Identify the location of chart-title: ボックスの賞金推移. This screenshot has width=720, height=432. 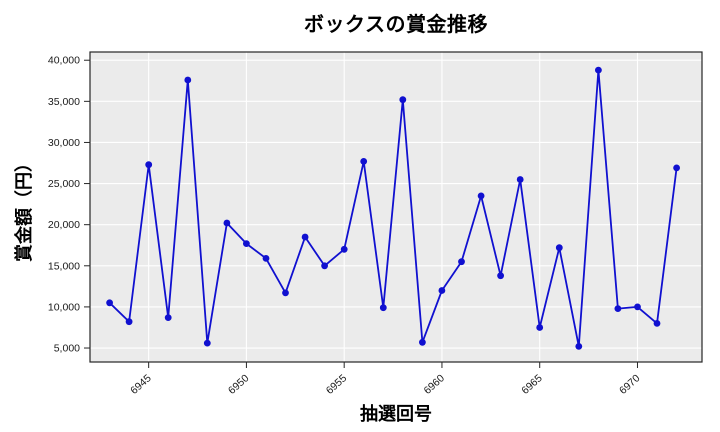
(396, 25).